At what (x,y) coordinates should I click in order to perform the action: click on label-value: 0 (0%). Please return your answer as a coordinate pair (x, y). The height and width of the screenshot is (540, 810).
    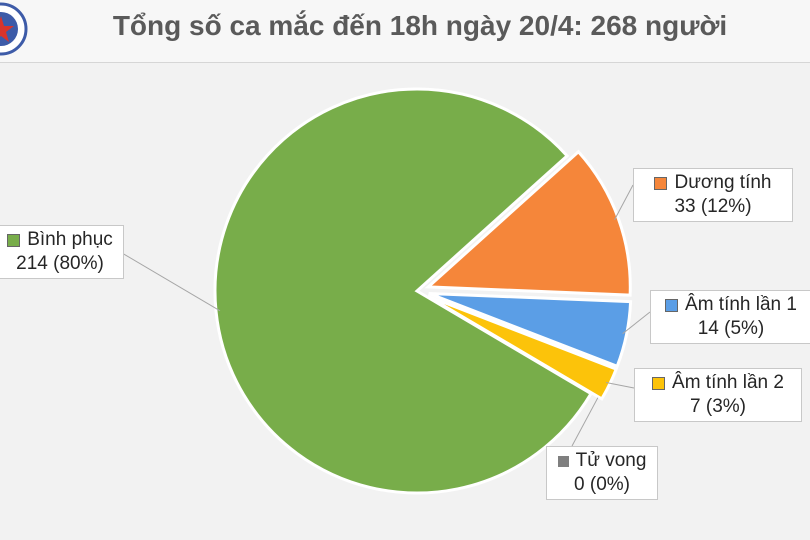
    Looking at the image, I should click on (602, 484).